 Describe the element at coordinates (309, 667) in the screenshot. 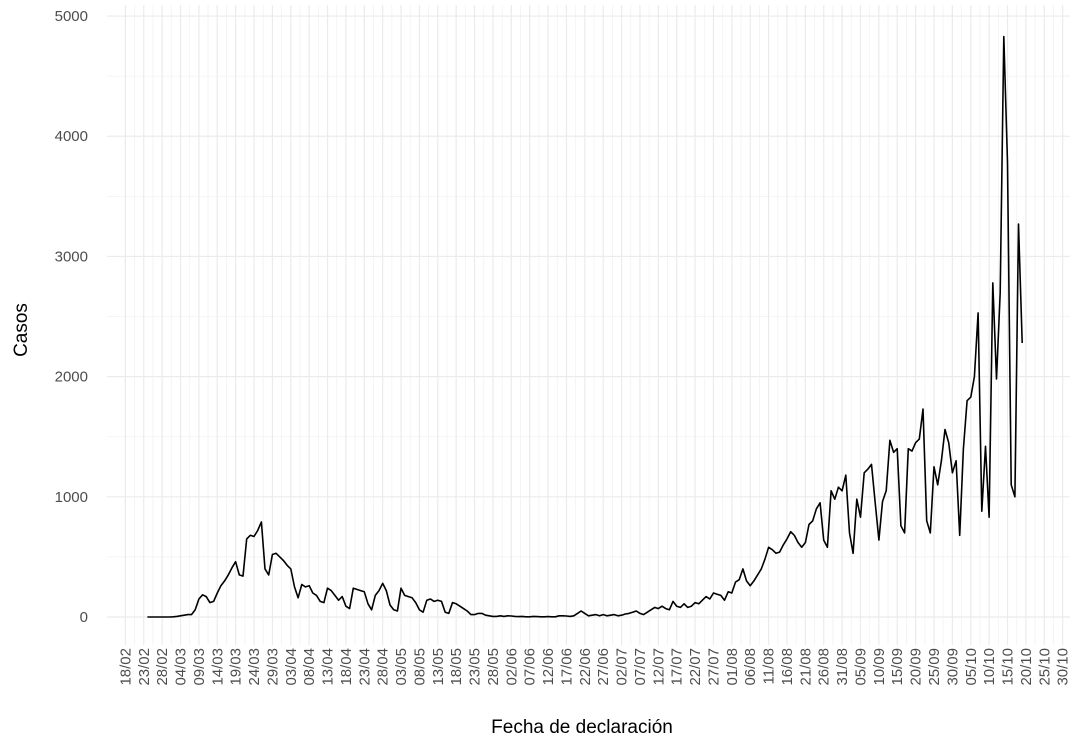

I see `x-tick-label: 08/04` at that location.